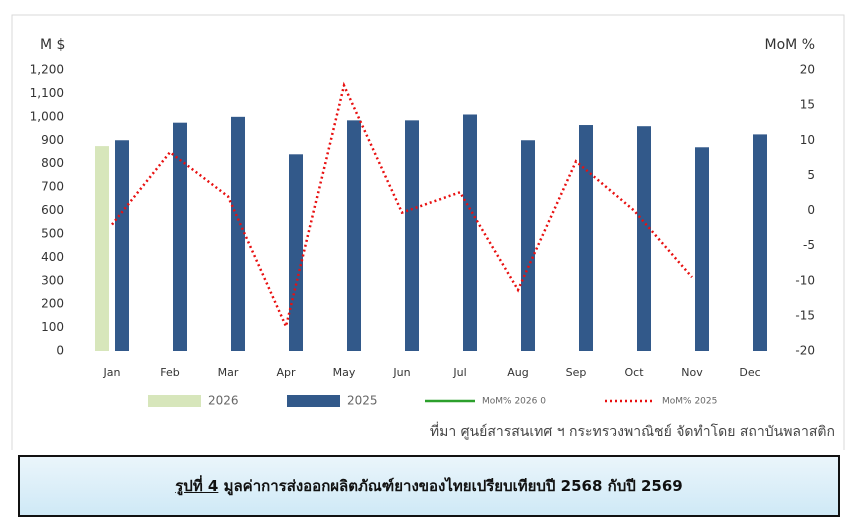 The height and width of the screenshot is (530, 857). I want to click on legend-label: 2025, so click(362, 401).